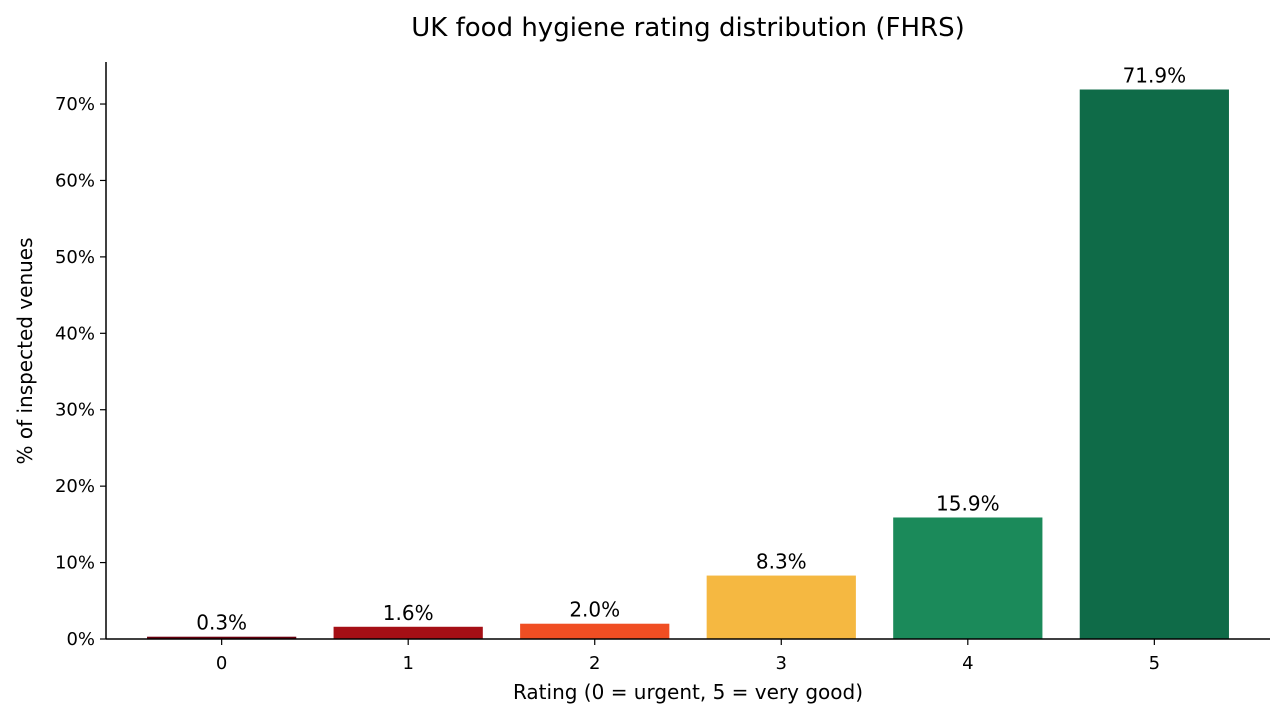  I want to click on y-tick-label: 70%, so click(75, 104).